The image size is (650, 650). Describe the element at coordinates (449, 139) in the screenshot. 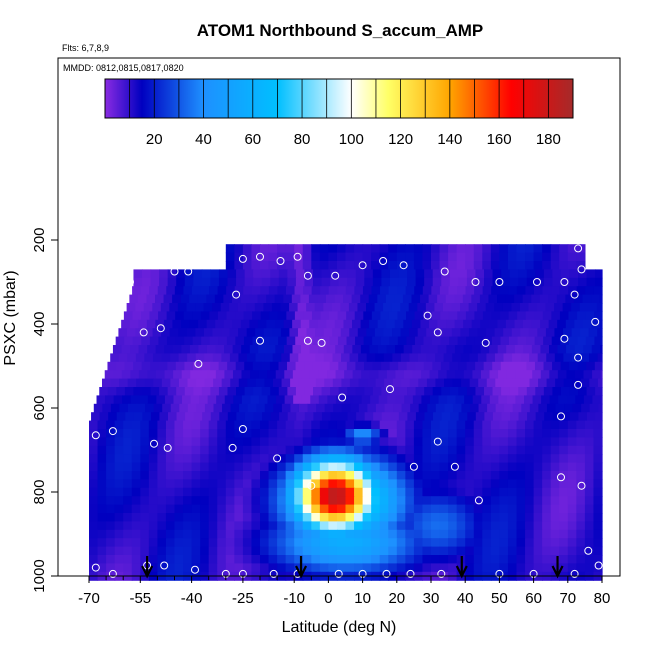

I see `colorbar-tick-label: 140` at that location.